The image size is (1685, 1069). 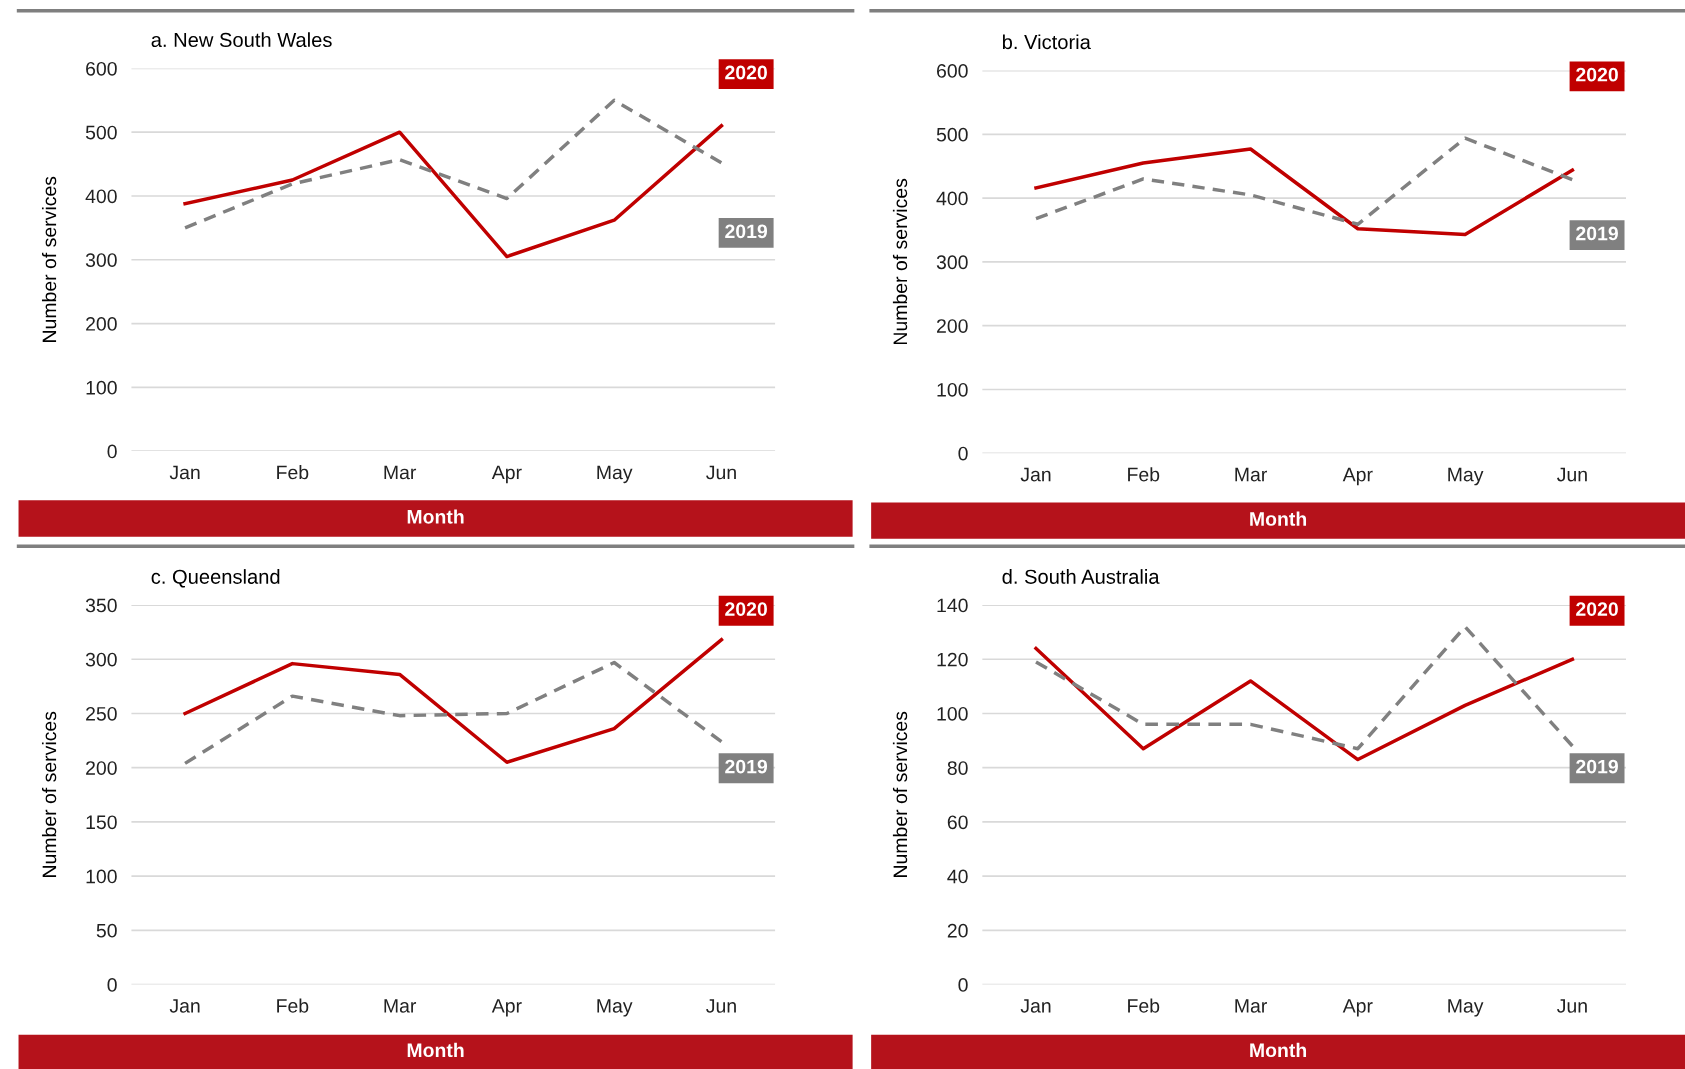 I want to click on y-tick-label: 60, so click(x=957, y=822).